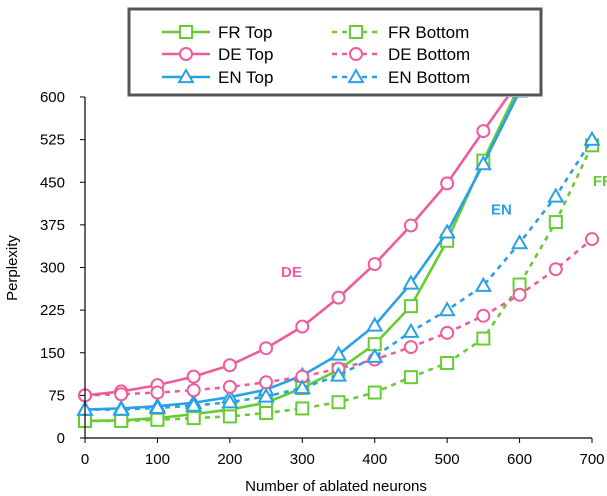  Describe the element at coordinates (52, 140) in the screenshot. I see `y-tick-label: 525` at that location.